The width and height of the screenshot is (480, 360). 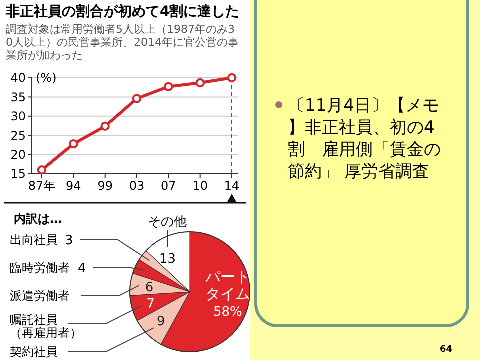 I want to click on y-axis-title: (%), so click(x=46, y=78).